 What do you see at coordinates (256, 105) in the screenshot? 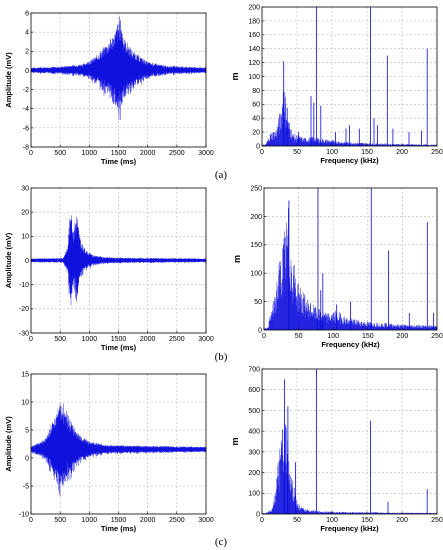
I see `y-tick-label: 60` at bounding box center [256, 105].